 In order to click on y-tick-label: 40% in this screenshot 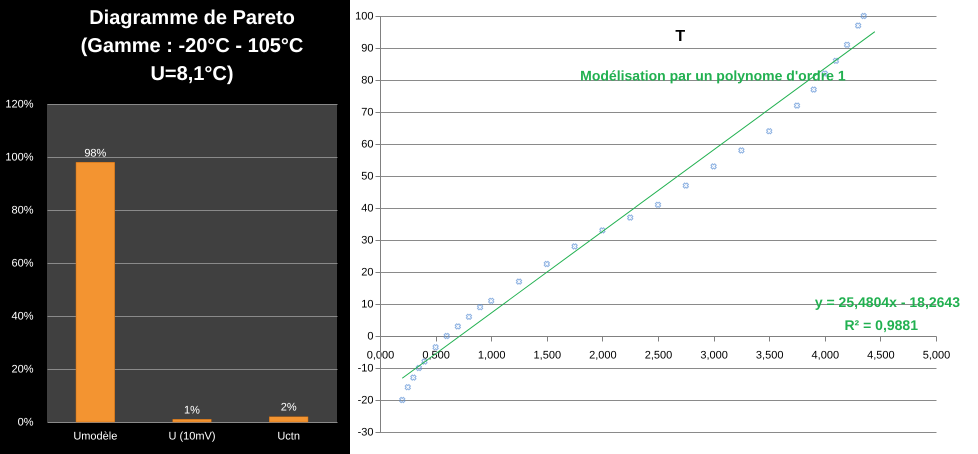, I will do `click(22, 316)`.